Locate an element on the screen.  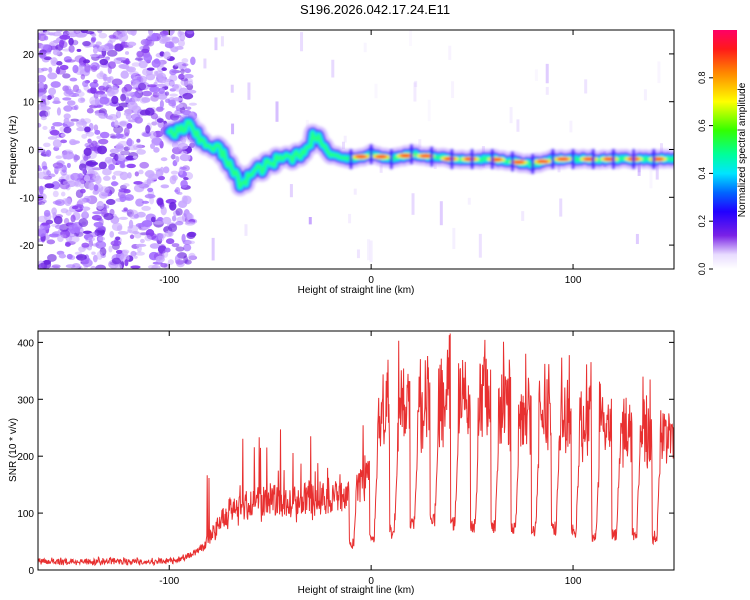
snr-x-tick-label: 0 is located at coordinates (371, 581).